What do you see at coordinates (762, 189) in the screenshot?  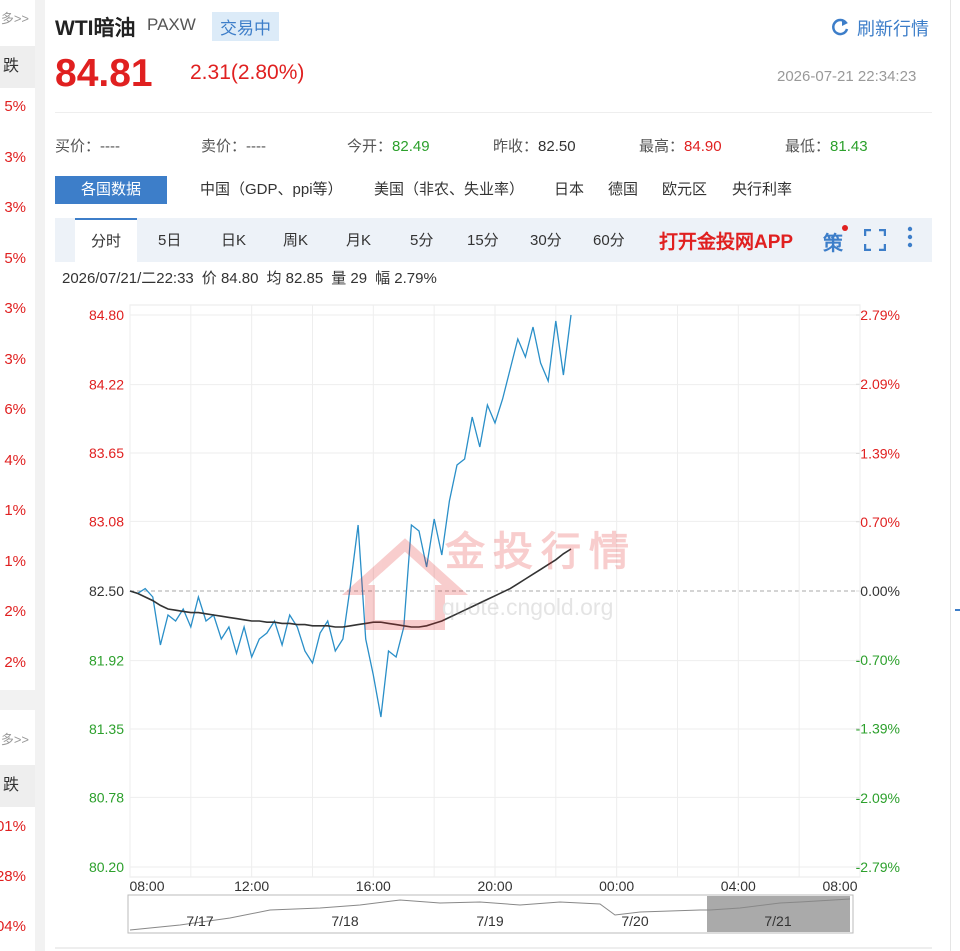 I see `data-tab: 央行利率` at bounding box center [762, 189].